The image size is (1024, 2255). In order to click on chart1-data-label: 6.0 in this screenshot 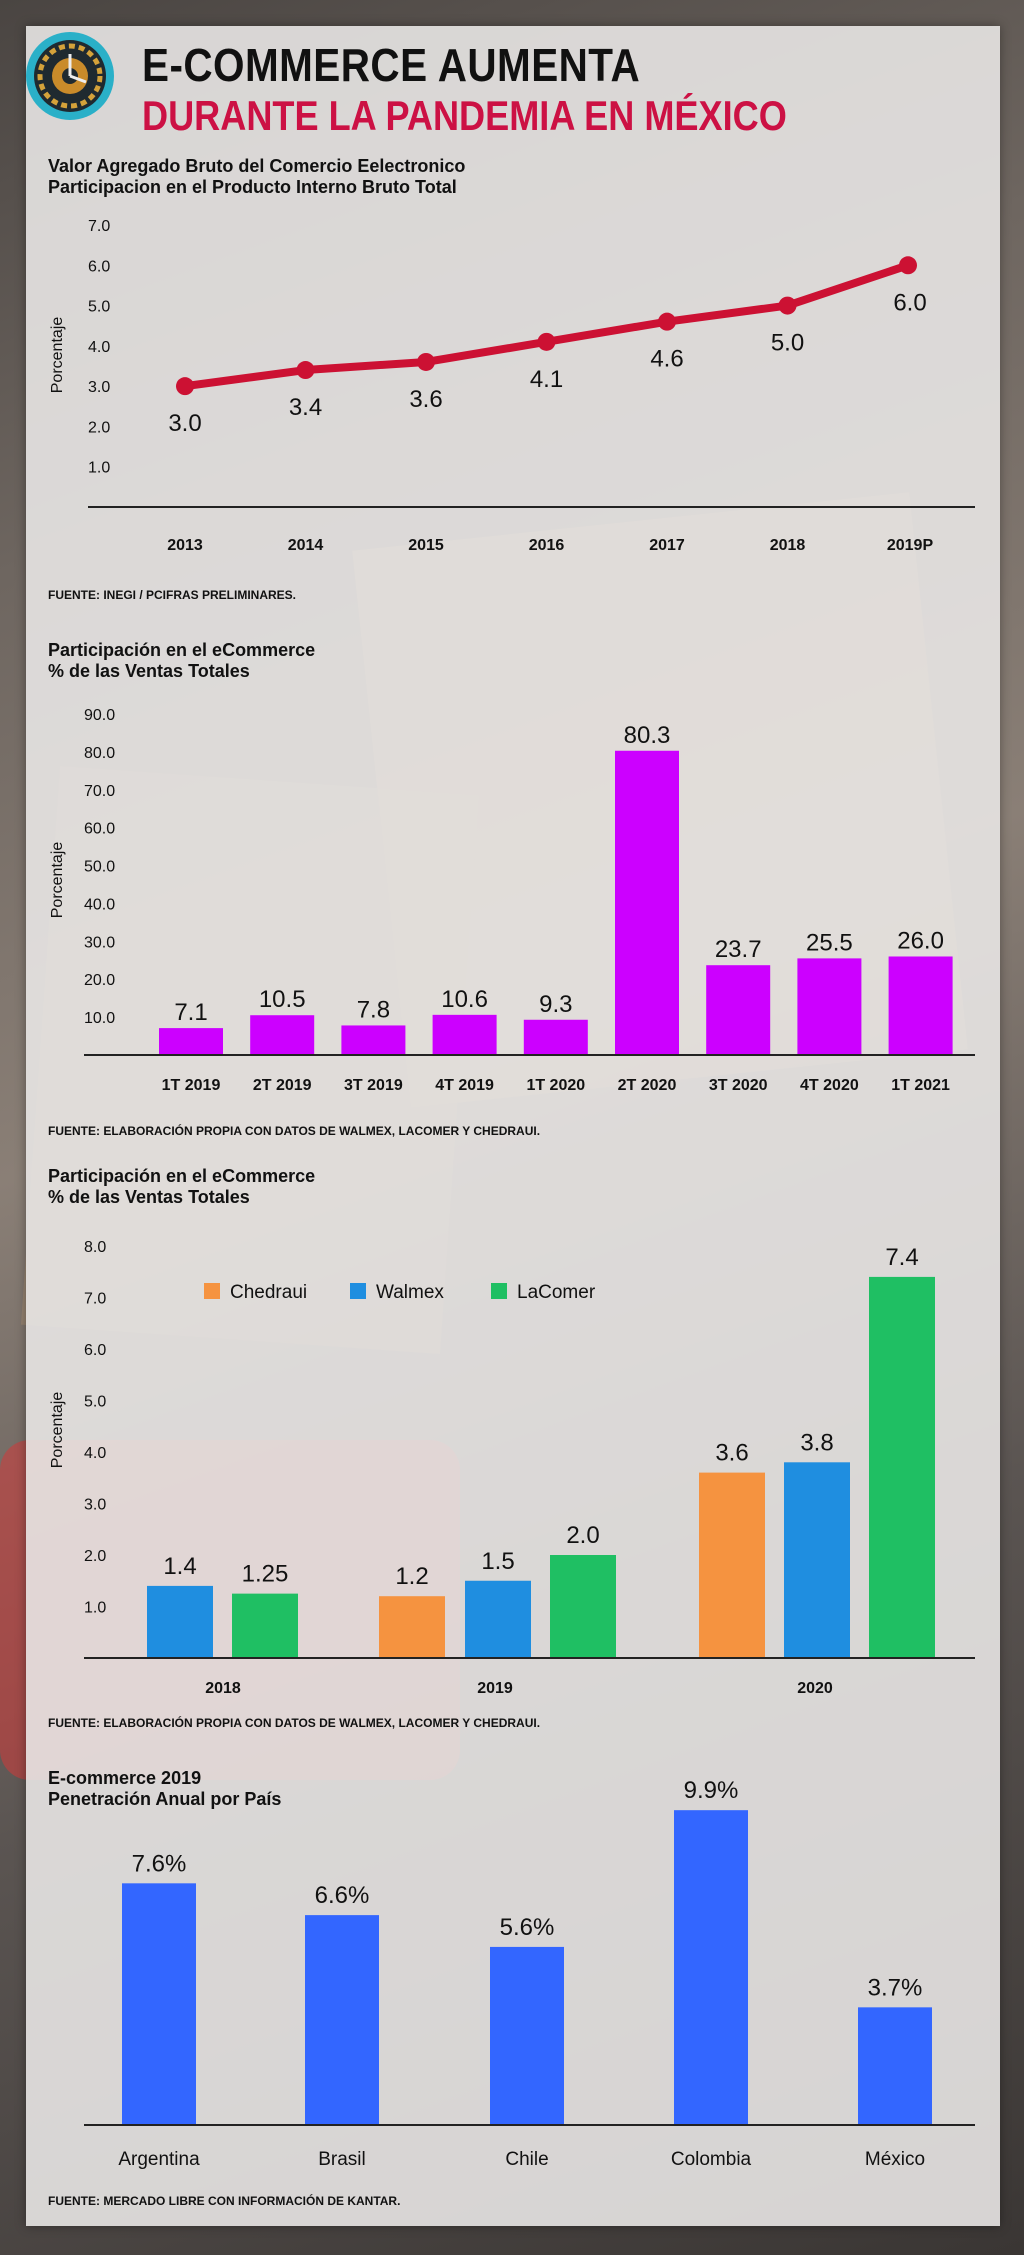, I will do `click(909, 302)`.